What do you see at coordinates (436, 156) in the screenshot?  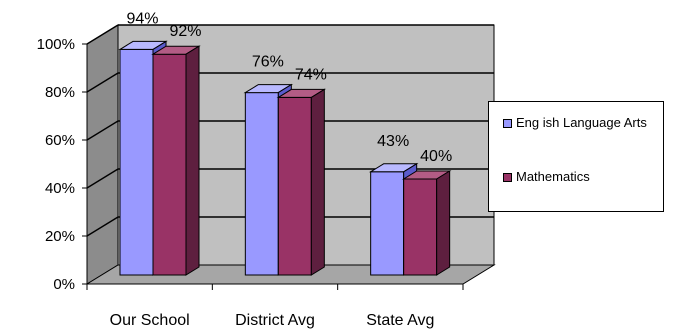 I see `data-label: 40%` at bounding box center [436, 156].